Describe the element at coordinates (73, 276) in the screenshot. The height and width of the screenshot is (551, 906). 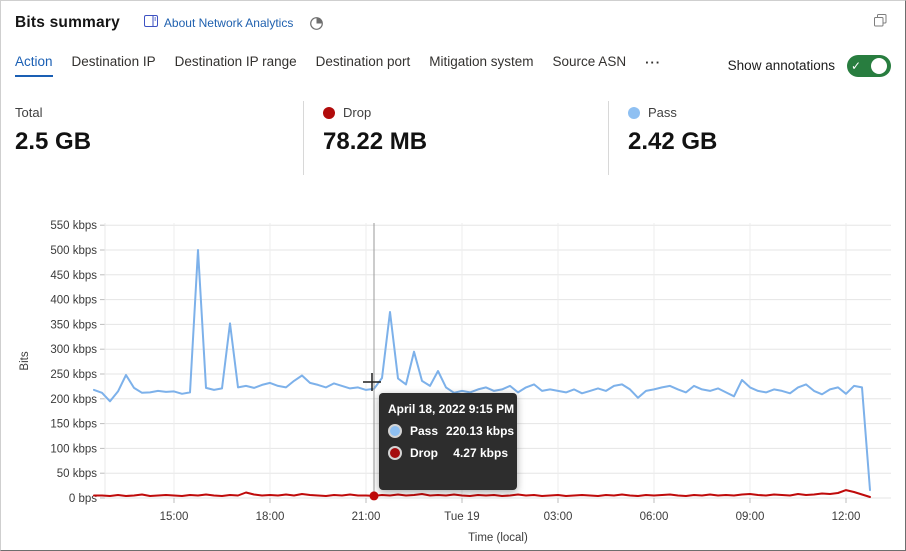
I see `y-tick-label: 450 kbps` at that location.